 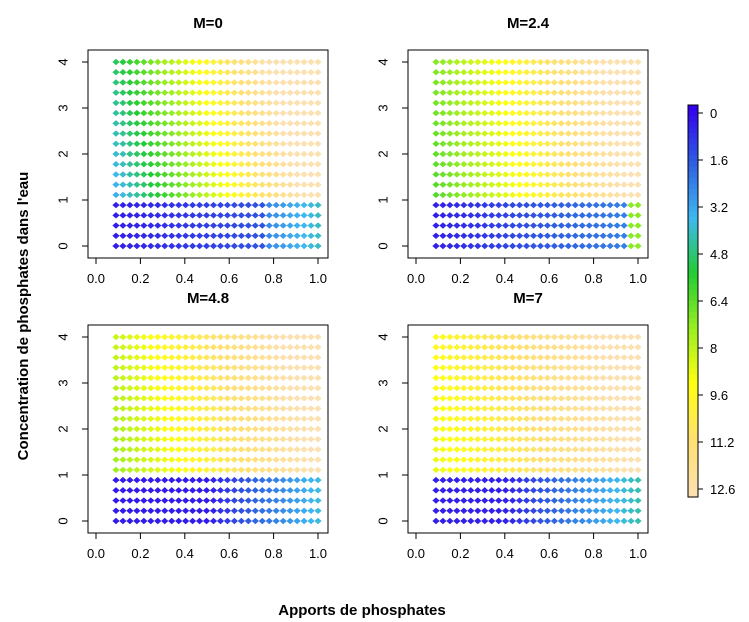 What do you see at coordinates (62, 382) in the screenshot?
I see `y-tick-label: 3` at bounding box center [62, 382].